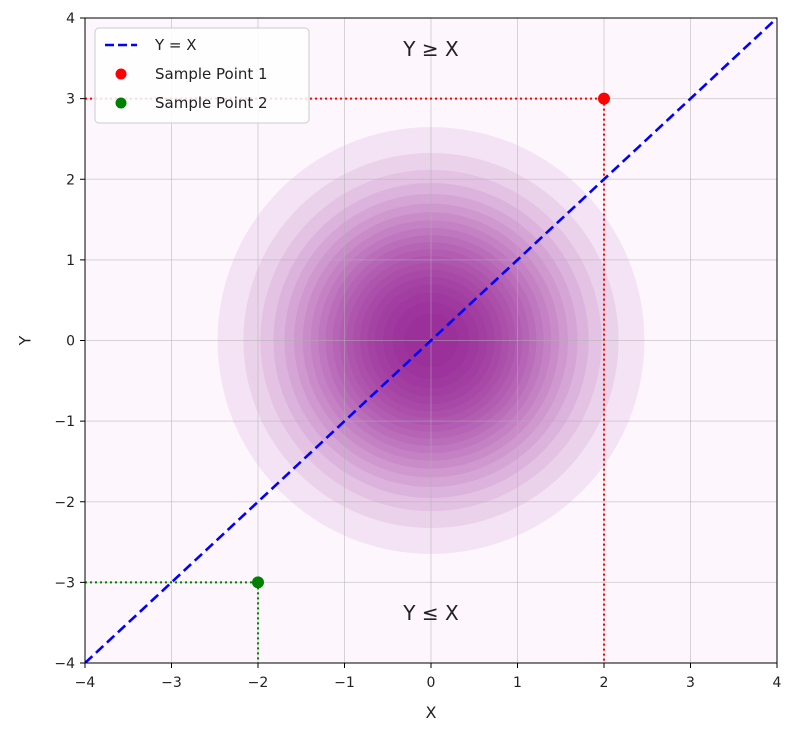  Describe the element at coordinates (258, 683) in the screenshot. I see `x-tick-label: −2` at that location.